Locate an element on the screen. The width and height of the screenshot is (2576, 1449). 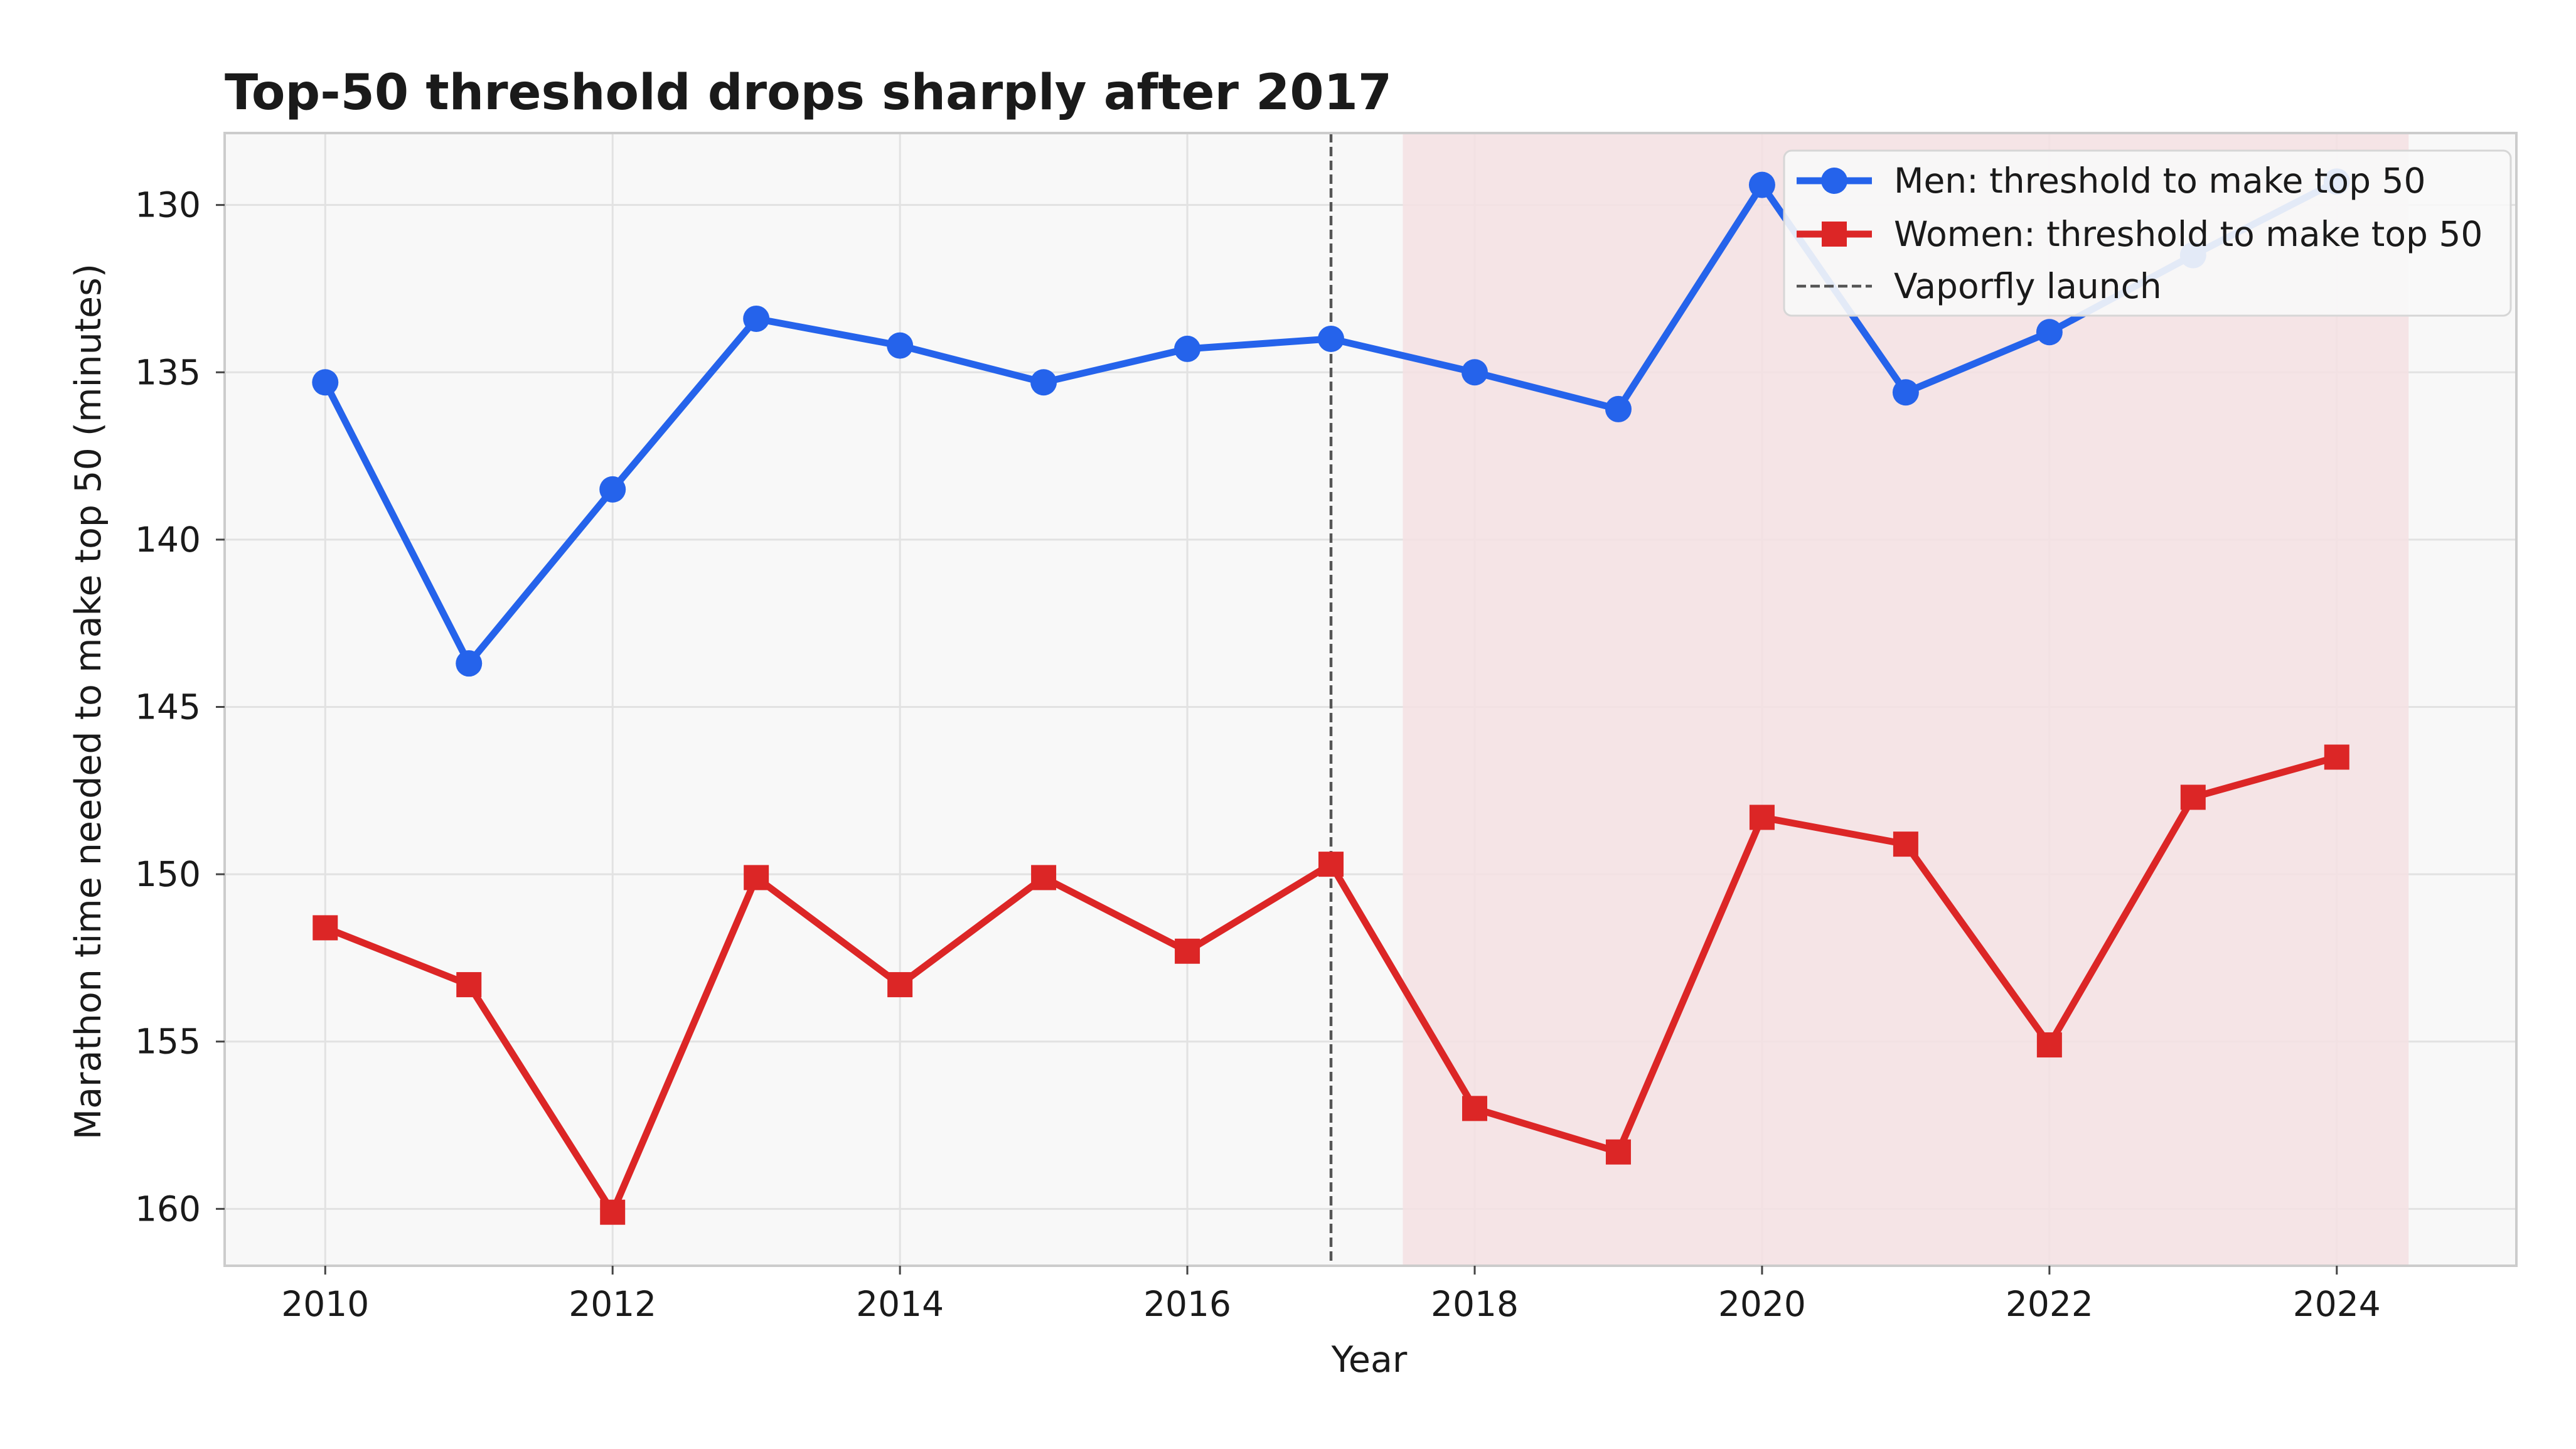
y-tick-label: 160 is located at coordinates (168, 1209).